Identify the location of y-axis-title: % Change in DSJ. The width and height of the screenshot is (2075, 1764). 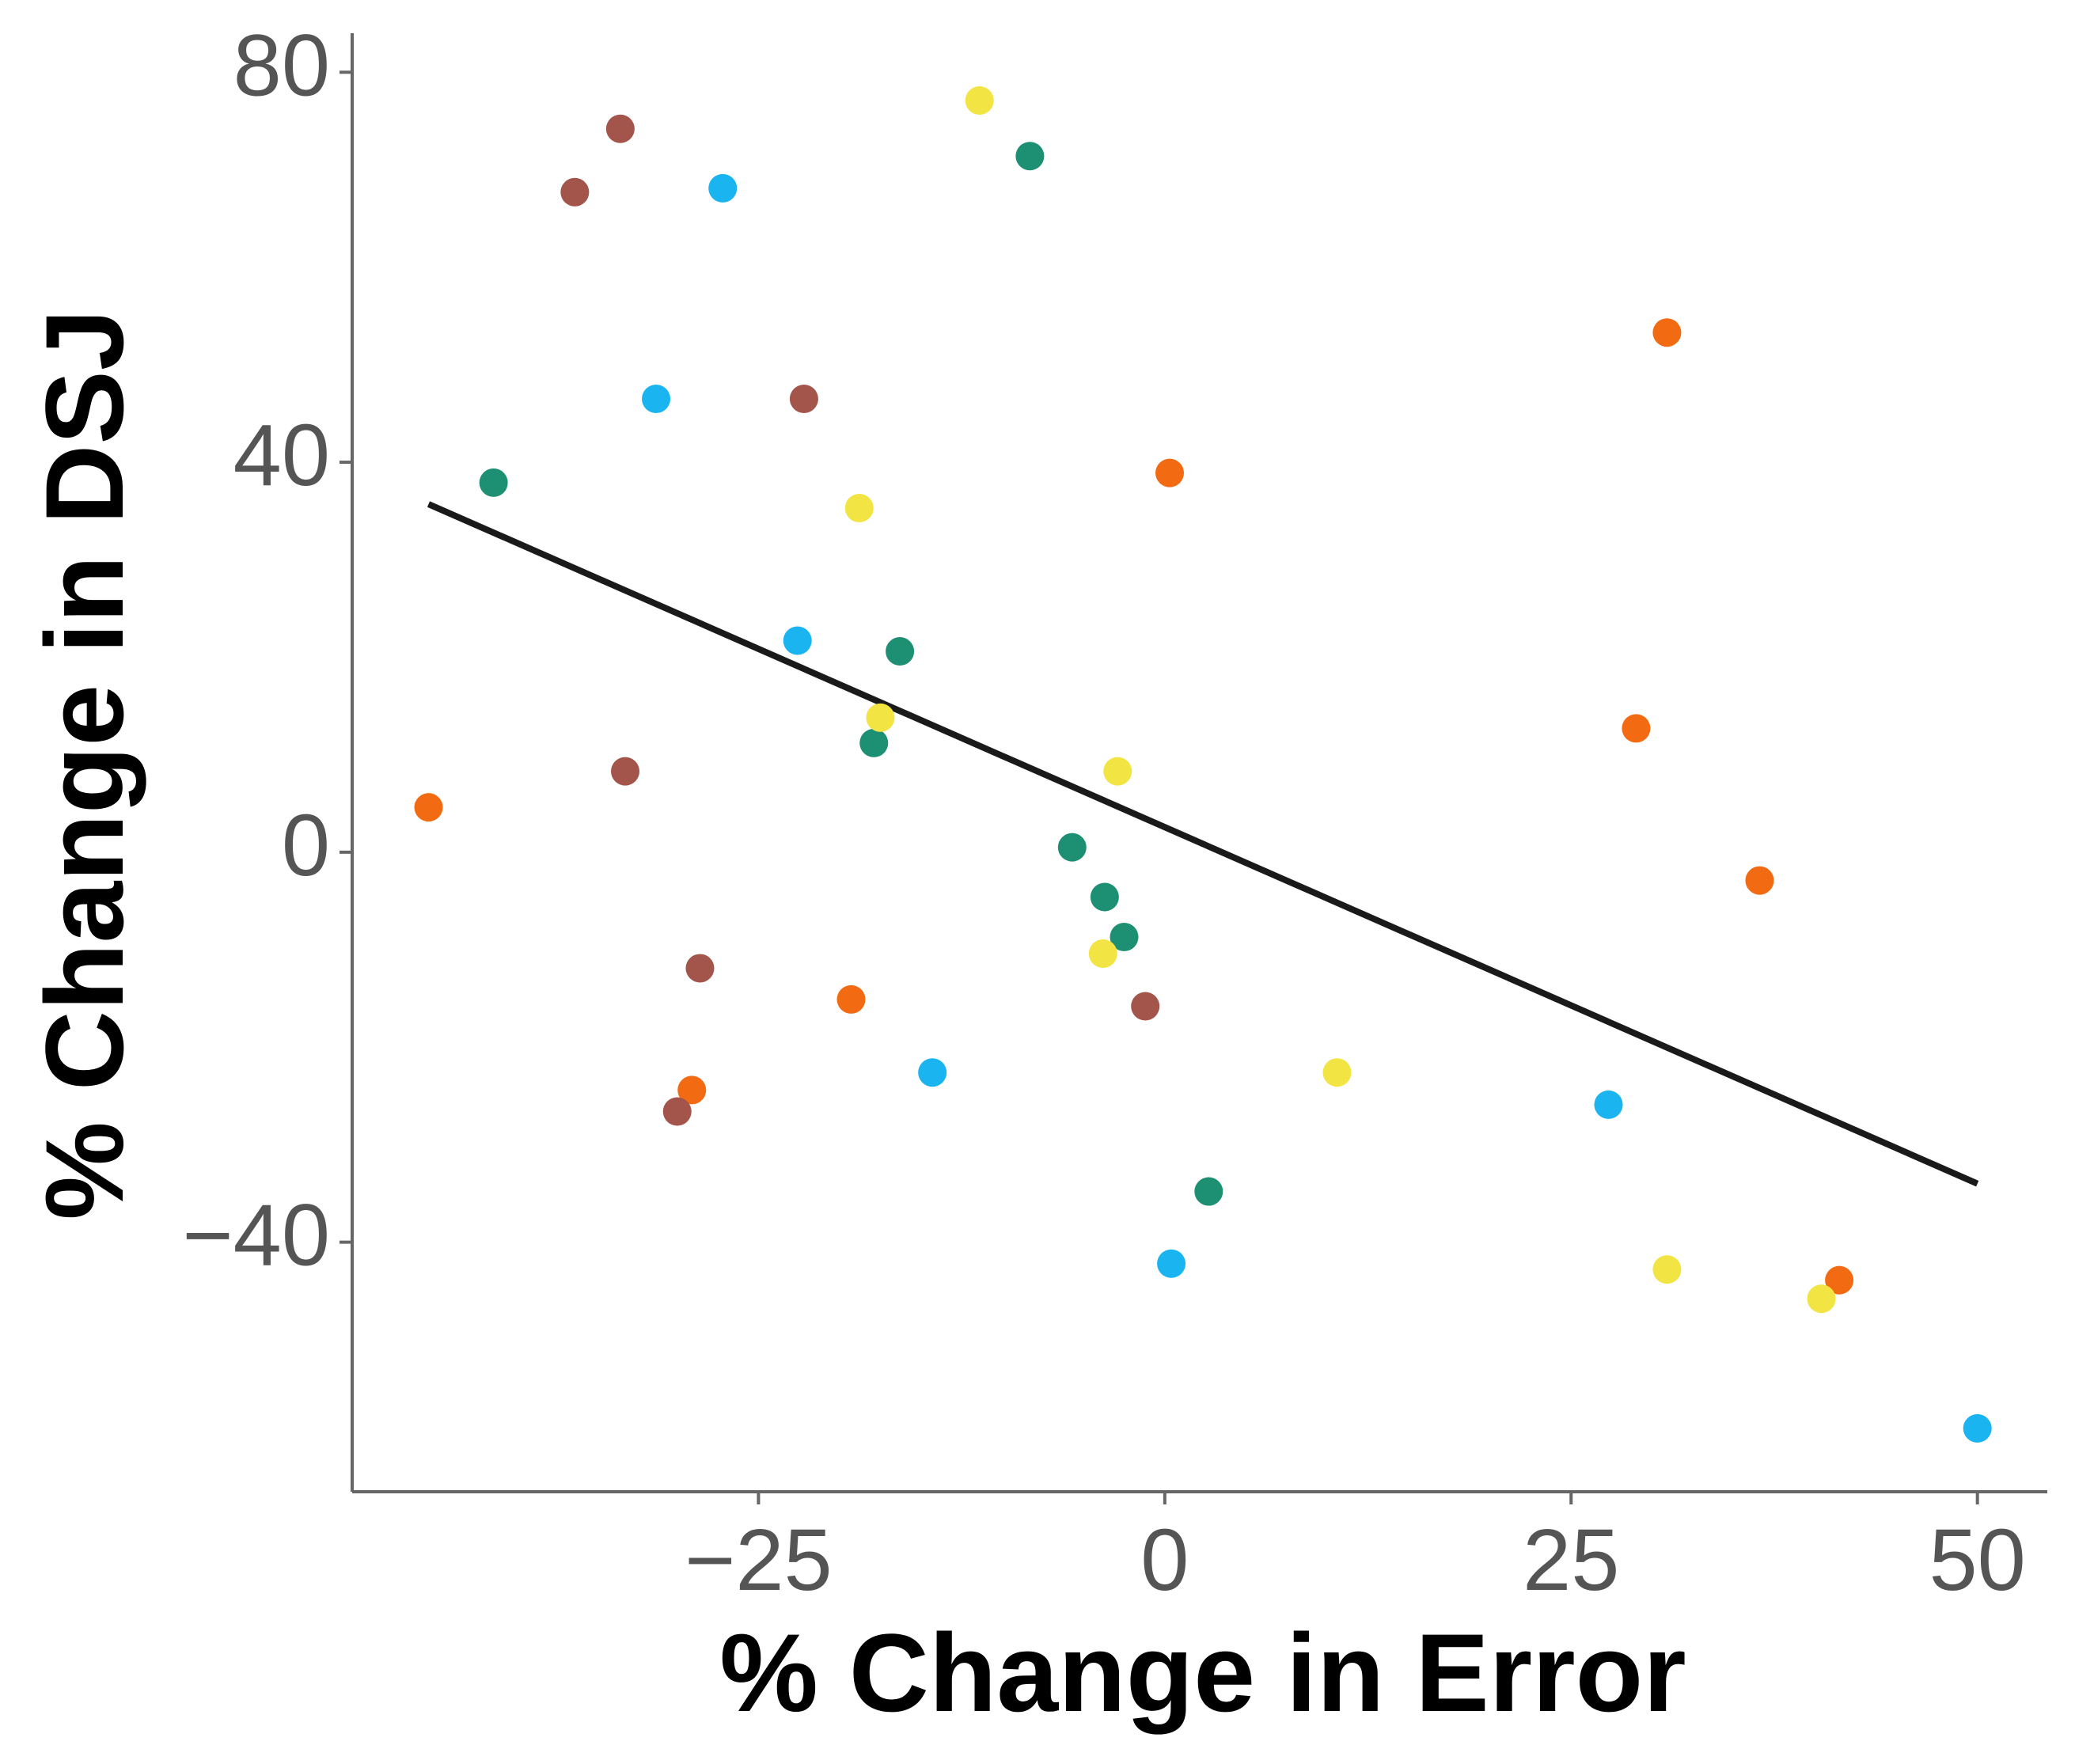
(84, 765).